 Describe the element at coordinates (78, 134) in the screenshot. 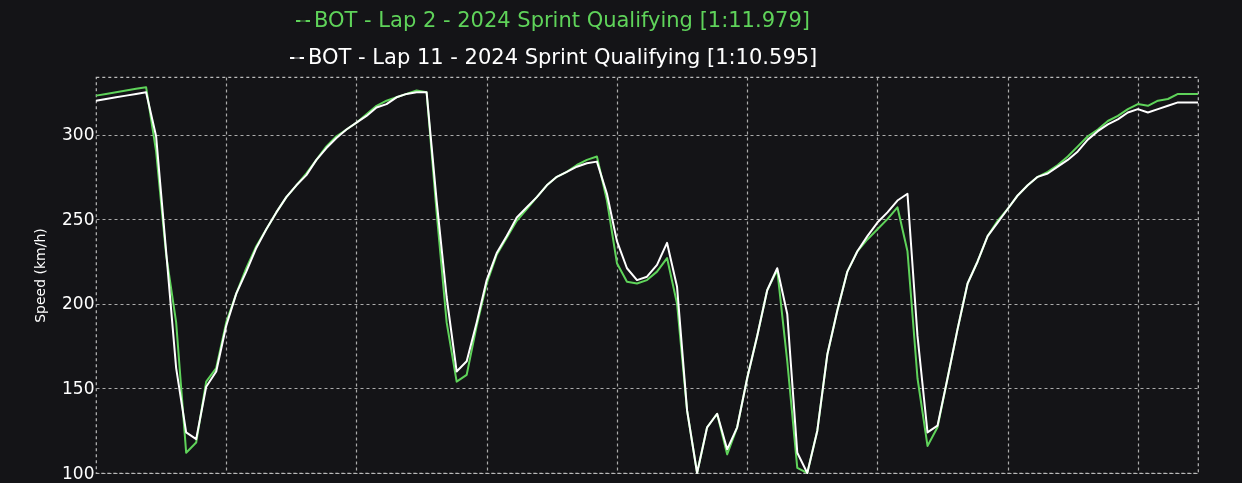

I see `y-tick-label: 300` at that location.